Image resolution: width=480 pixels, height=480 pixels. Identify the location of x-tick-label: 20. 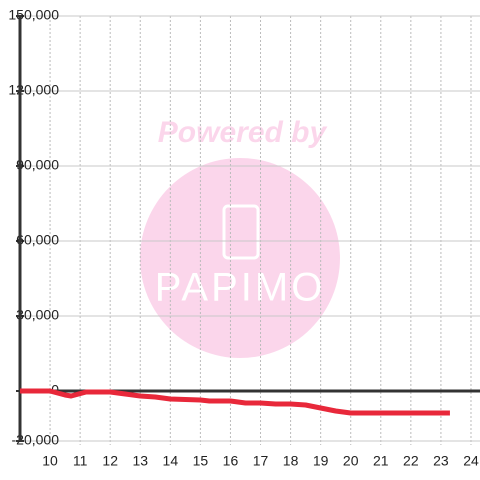
(351, 461).